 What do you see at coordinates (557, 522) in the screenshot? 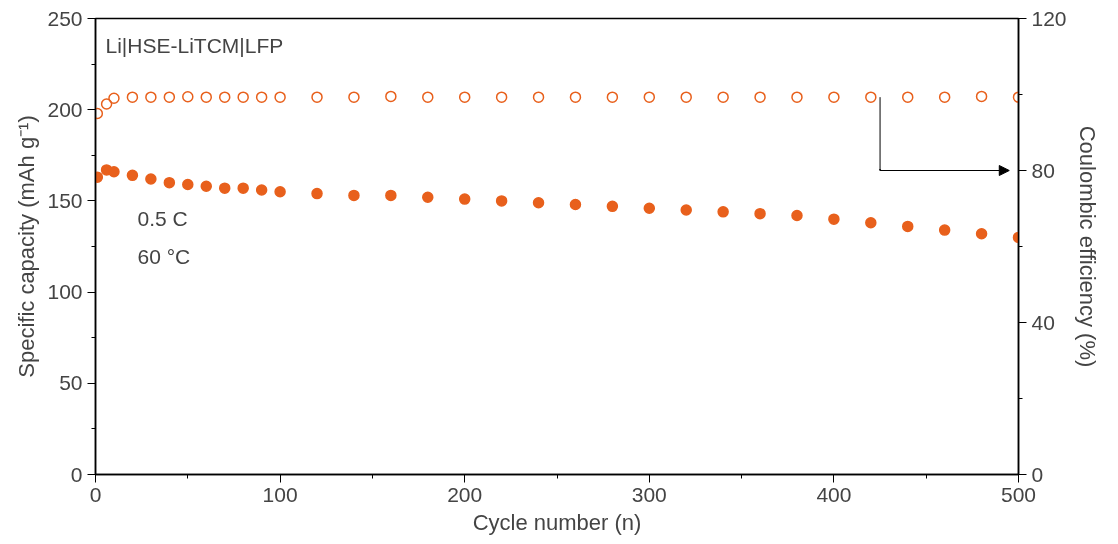
I see `x-axis-title: Cycle number (n)` at bounding box center [557, 522].